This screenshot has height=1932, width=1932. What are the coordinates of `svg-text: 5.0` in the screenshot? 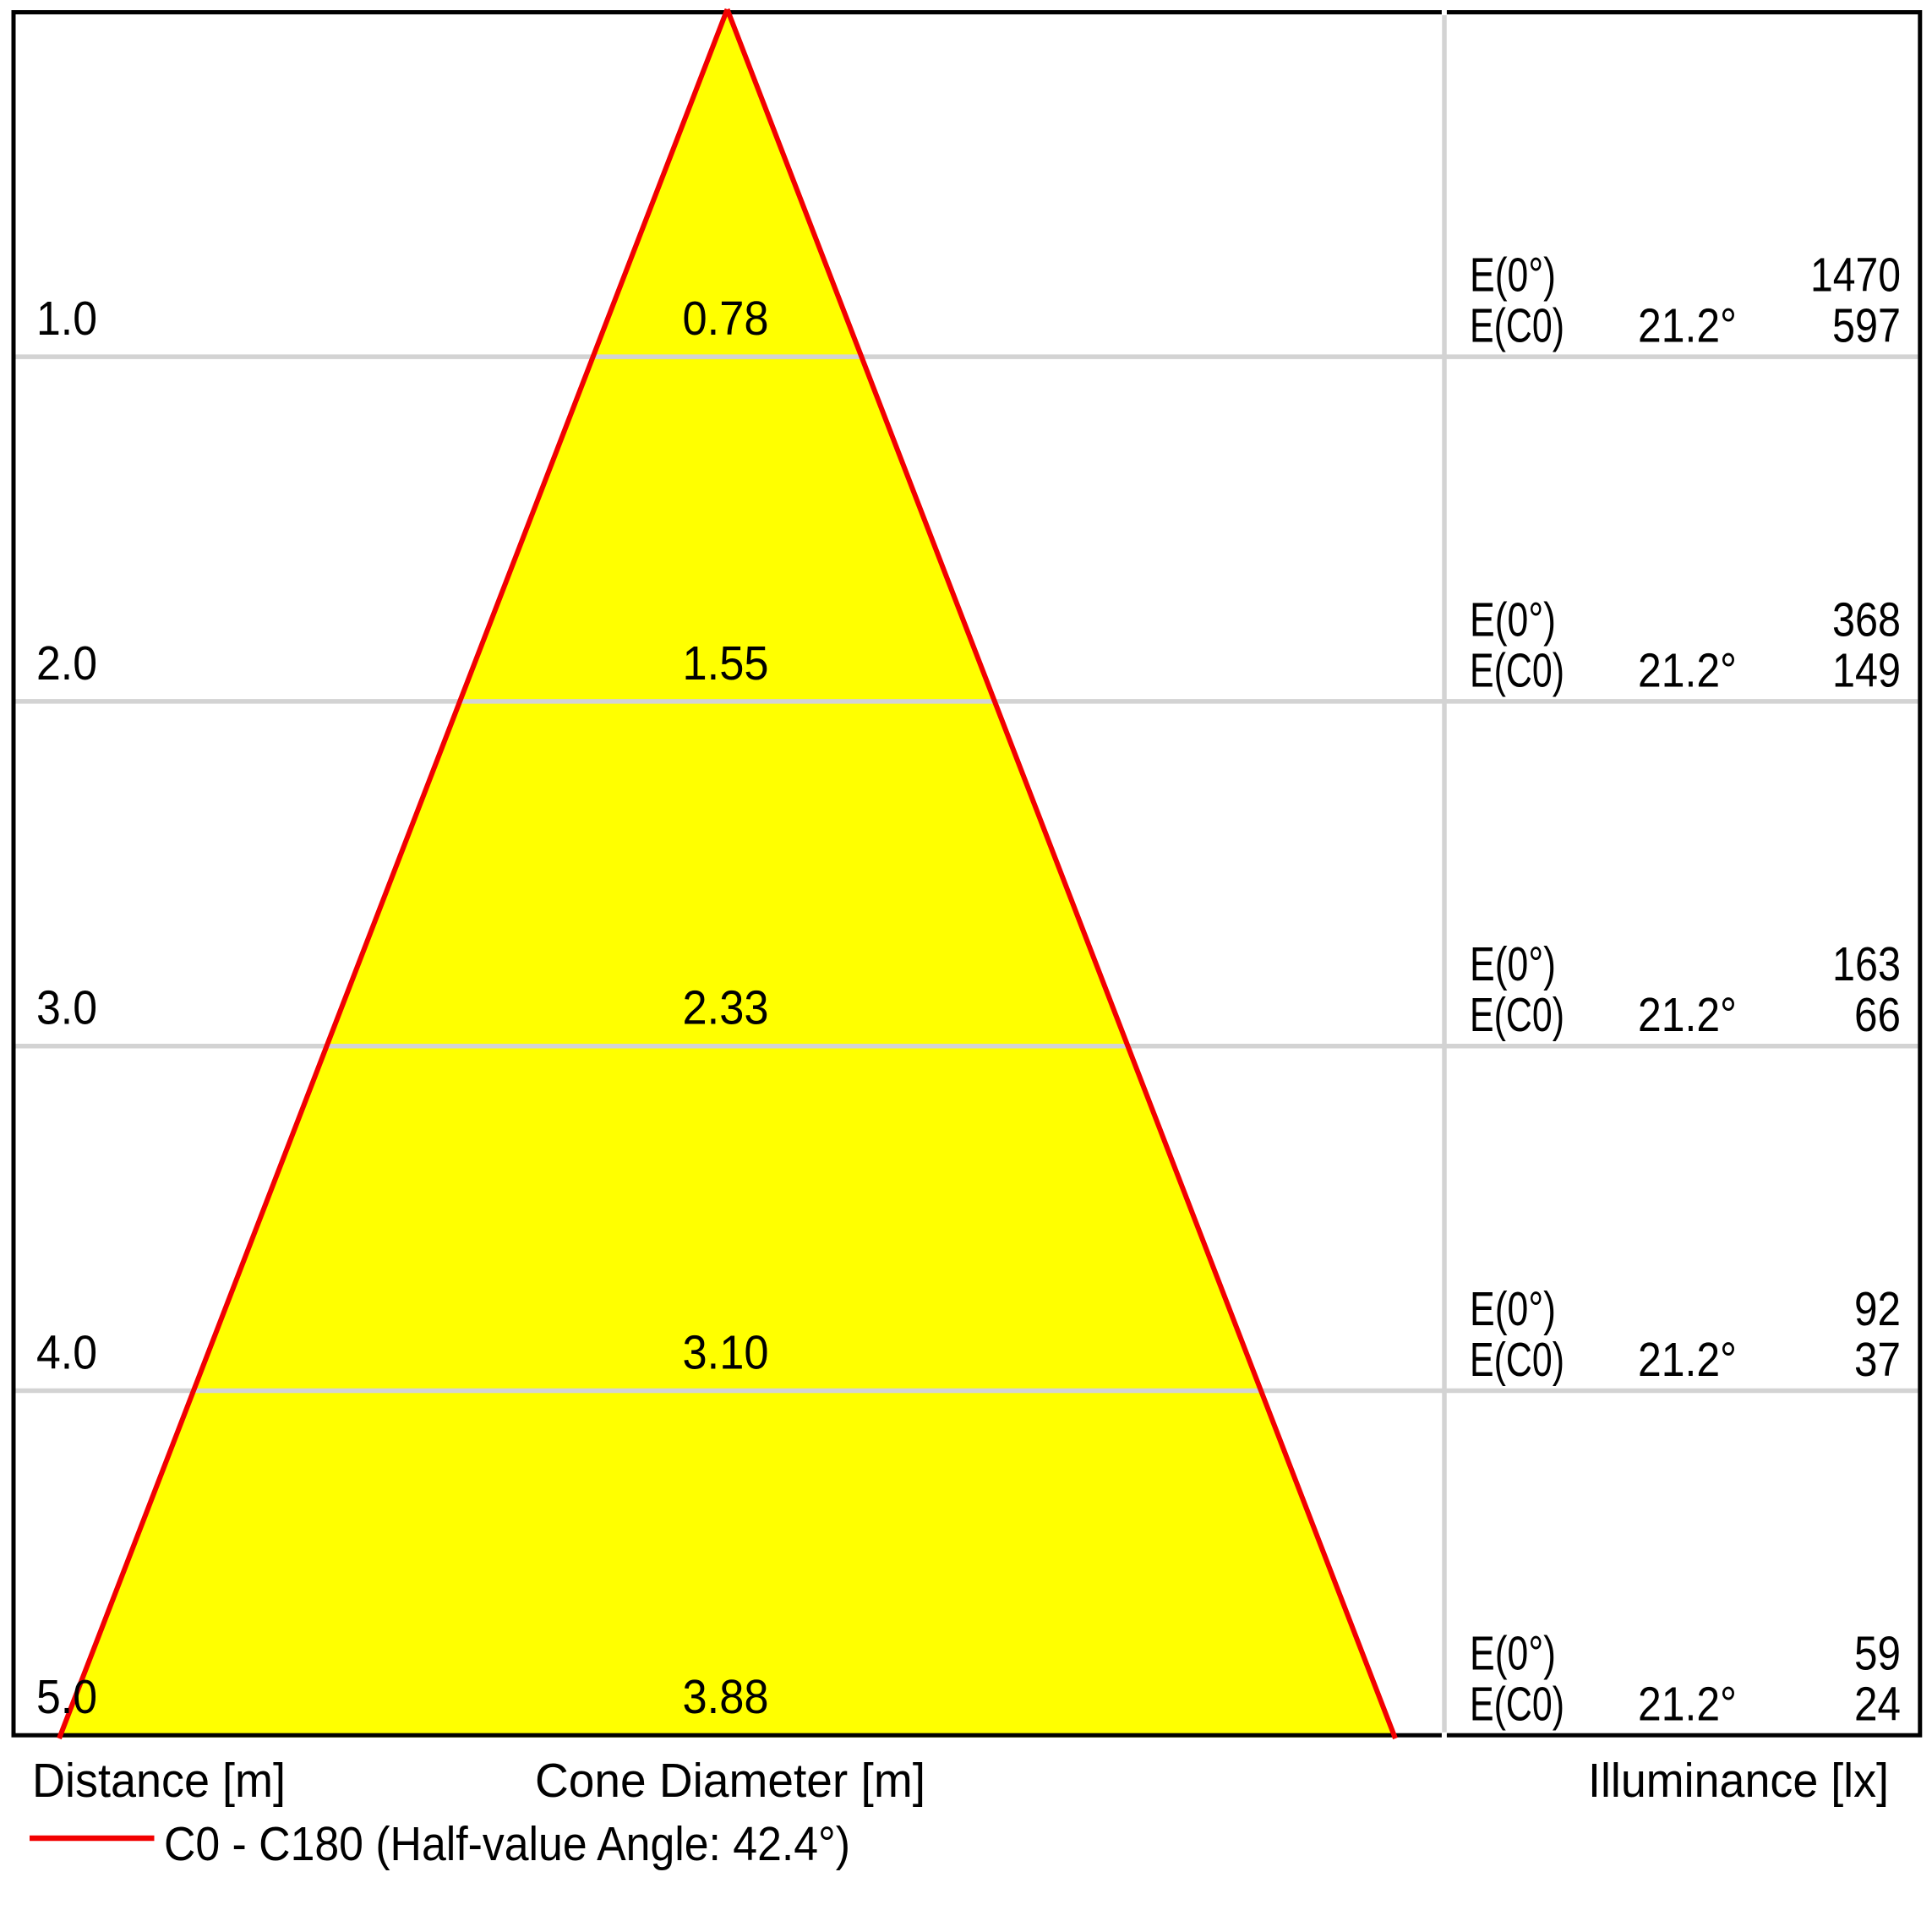 It's located at (66, 1697).